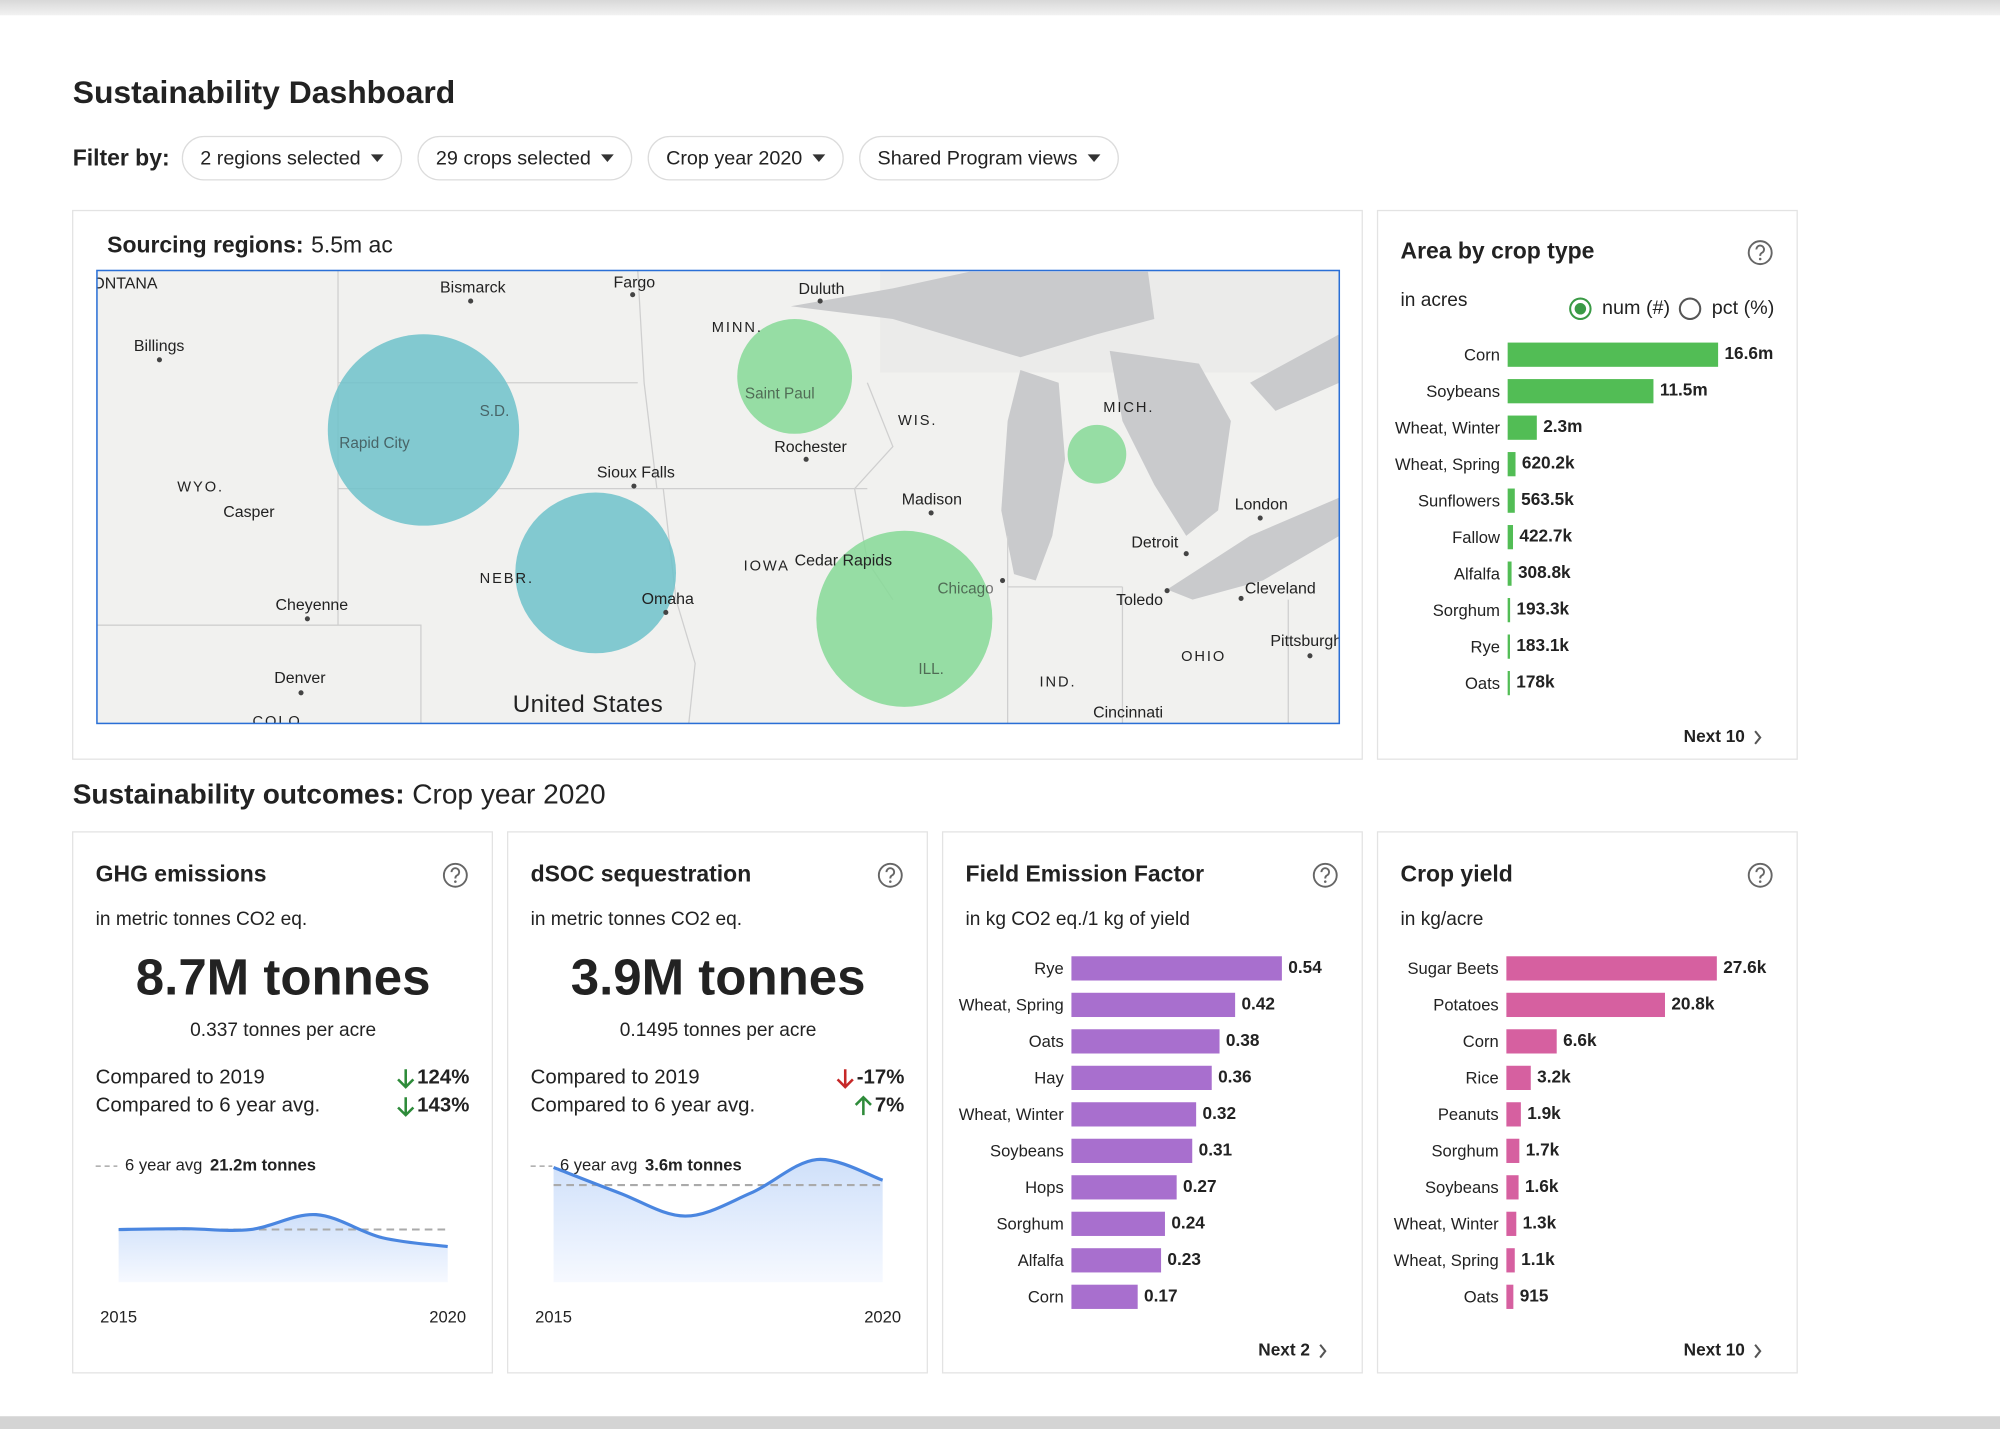  I want to click on map-label: Pittsburgh, so click(1306, 641).